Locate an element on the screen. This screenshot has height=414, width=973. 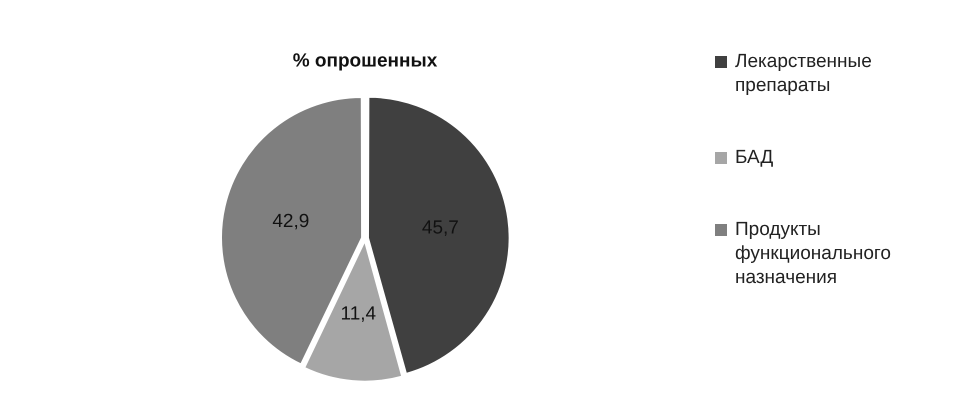
legend-label: Лекарственные препараты is located at coordinates (804, 74).